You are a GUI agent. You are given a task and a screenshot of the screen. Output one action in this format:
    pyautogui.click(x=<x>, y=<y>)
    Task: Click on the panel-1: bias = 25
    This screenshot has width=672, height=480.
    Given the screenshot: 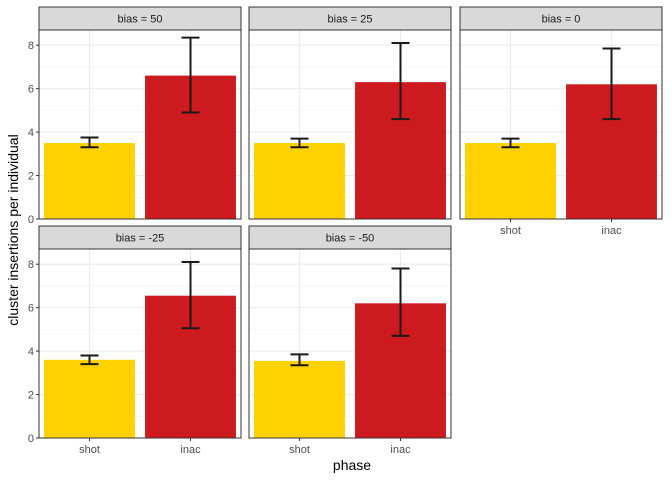 What is the action you would take?
    pyautogui.click(x=350, y=113)
    